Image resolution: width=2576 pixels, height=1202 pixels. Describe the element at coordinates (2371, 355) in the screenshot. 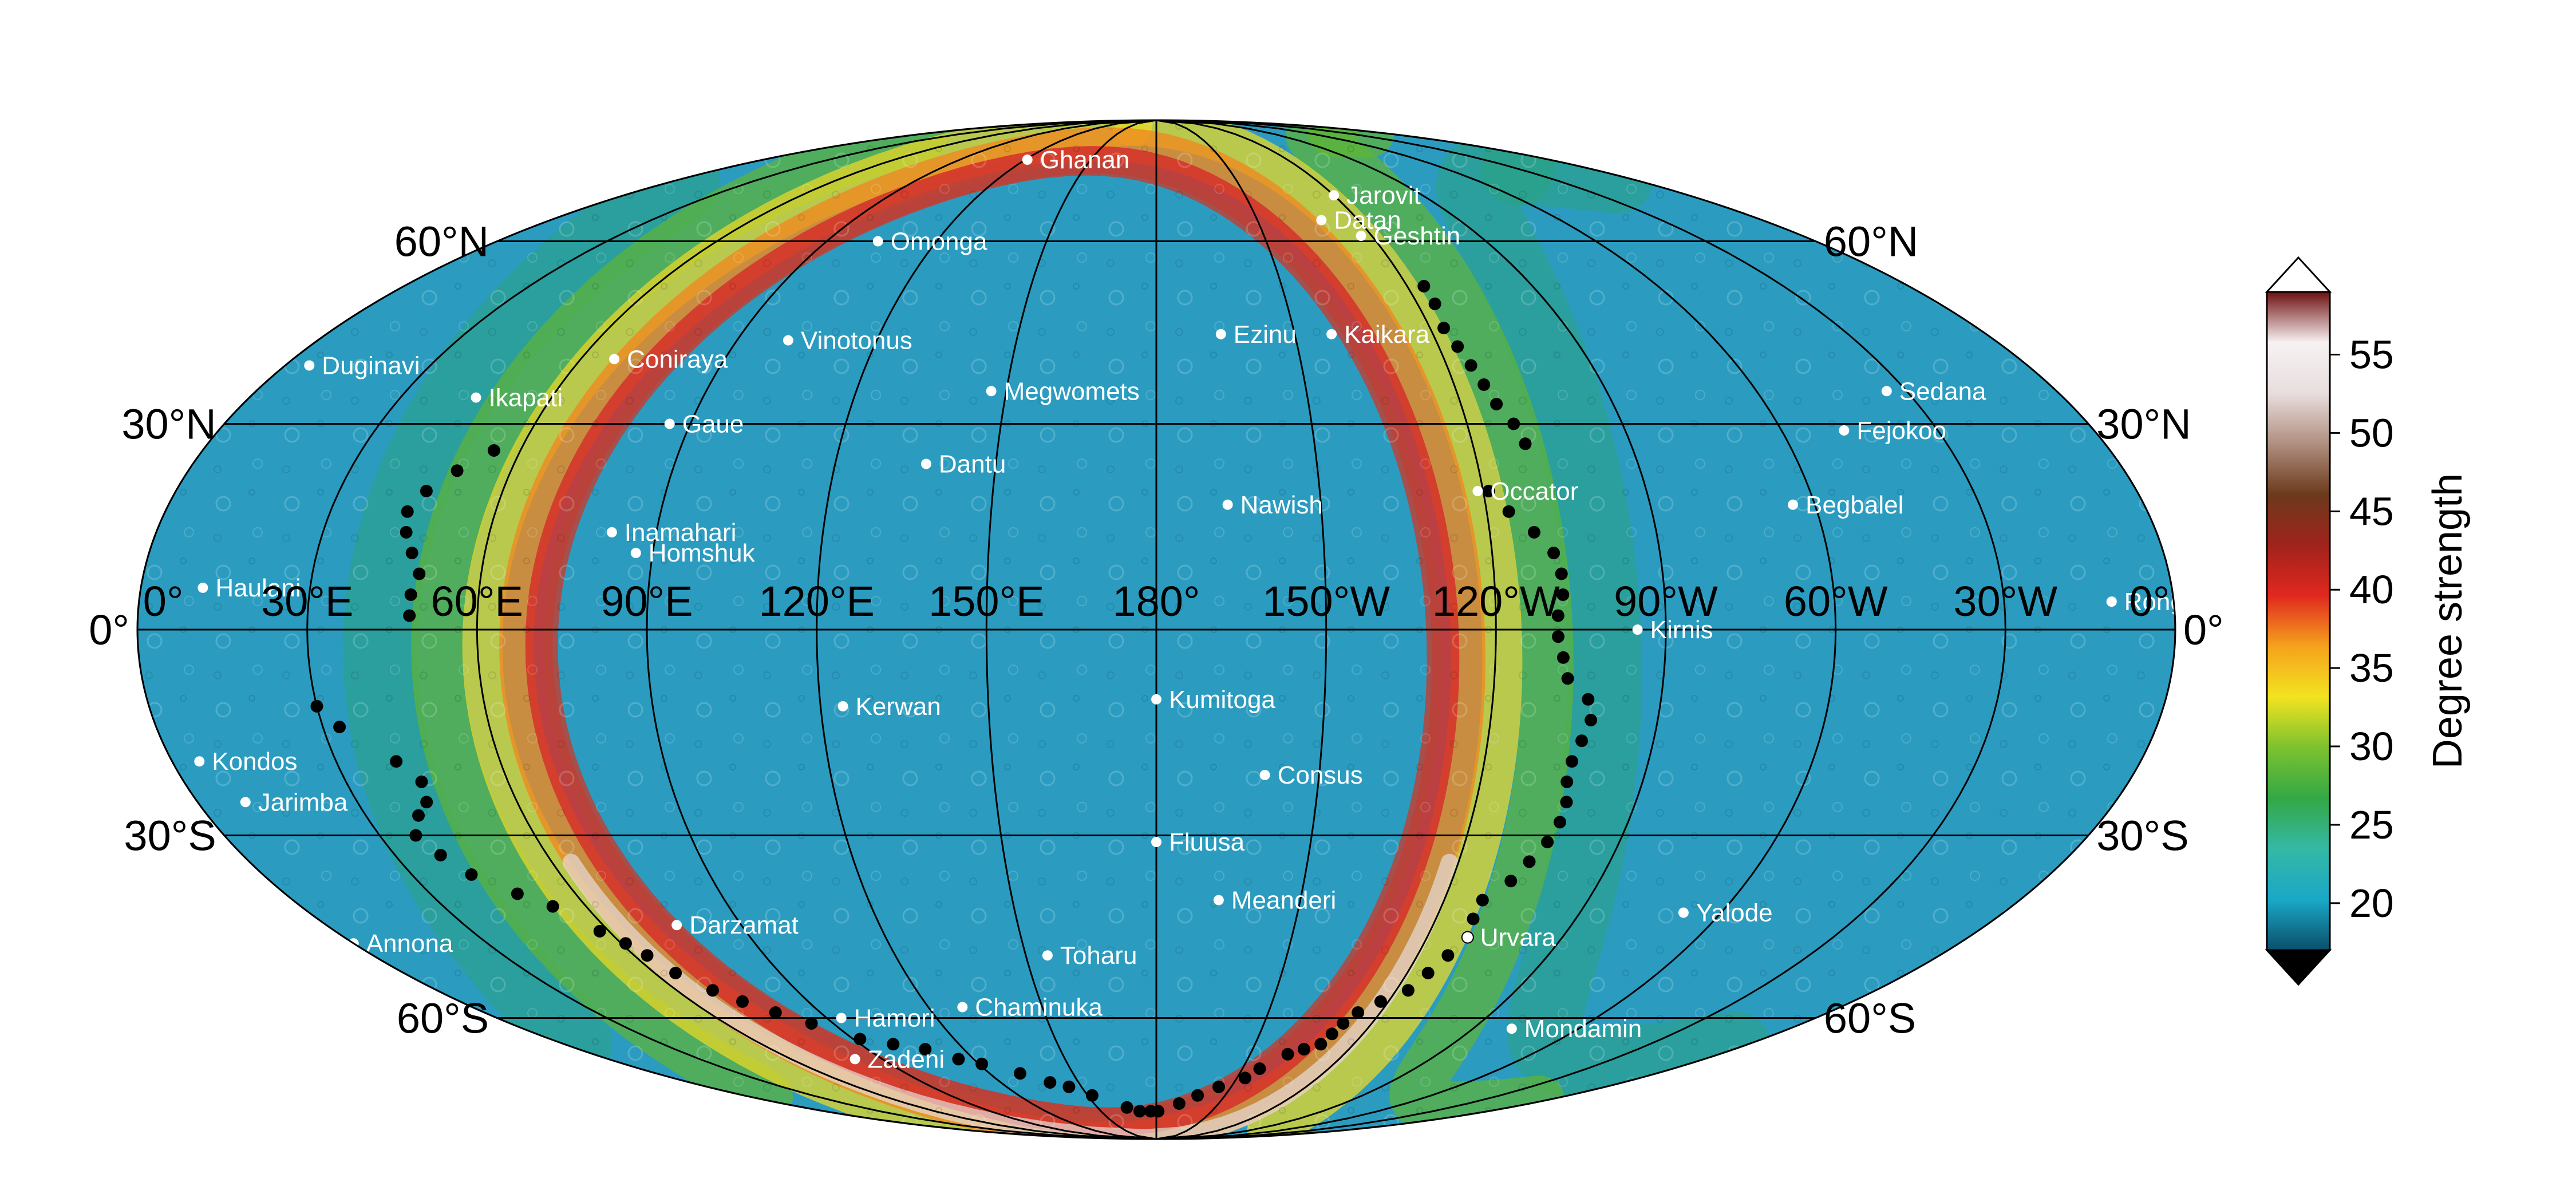

I see `colorbar-tick-label: 55` at that location.